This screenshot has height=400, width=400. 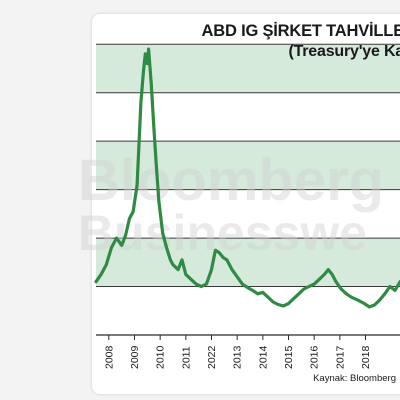 What do you see at coordinates (344, 51) in the screenshot?
I see `chart-subtitle: (Treasury'ye Ka` at bounding box center [344, 51].